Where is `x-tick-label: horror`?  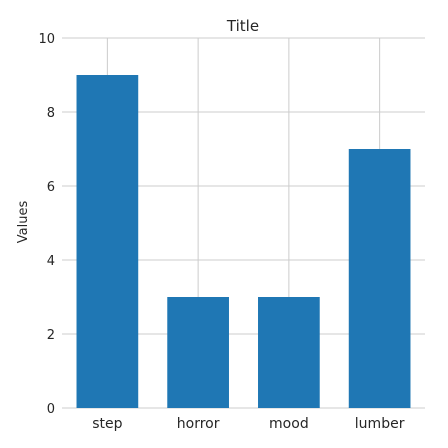
x-tick-label: horror is located at coordinates (198, 424).